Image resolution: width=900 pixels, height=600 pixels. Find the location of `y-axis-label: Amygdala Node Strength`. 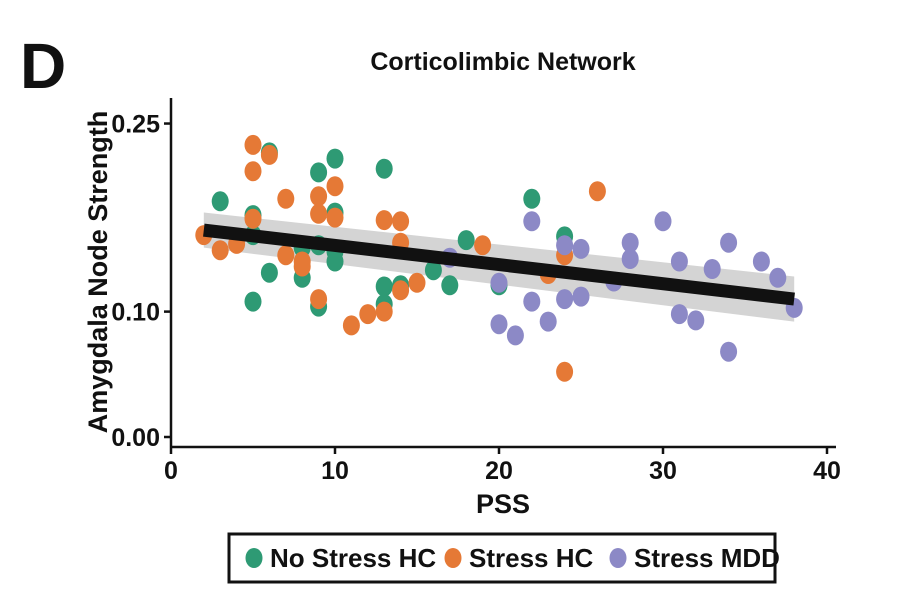

y-axis-label: Amygdala Node Strength is located at coordinates (98, 272).